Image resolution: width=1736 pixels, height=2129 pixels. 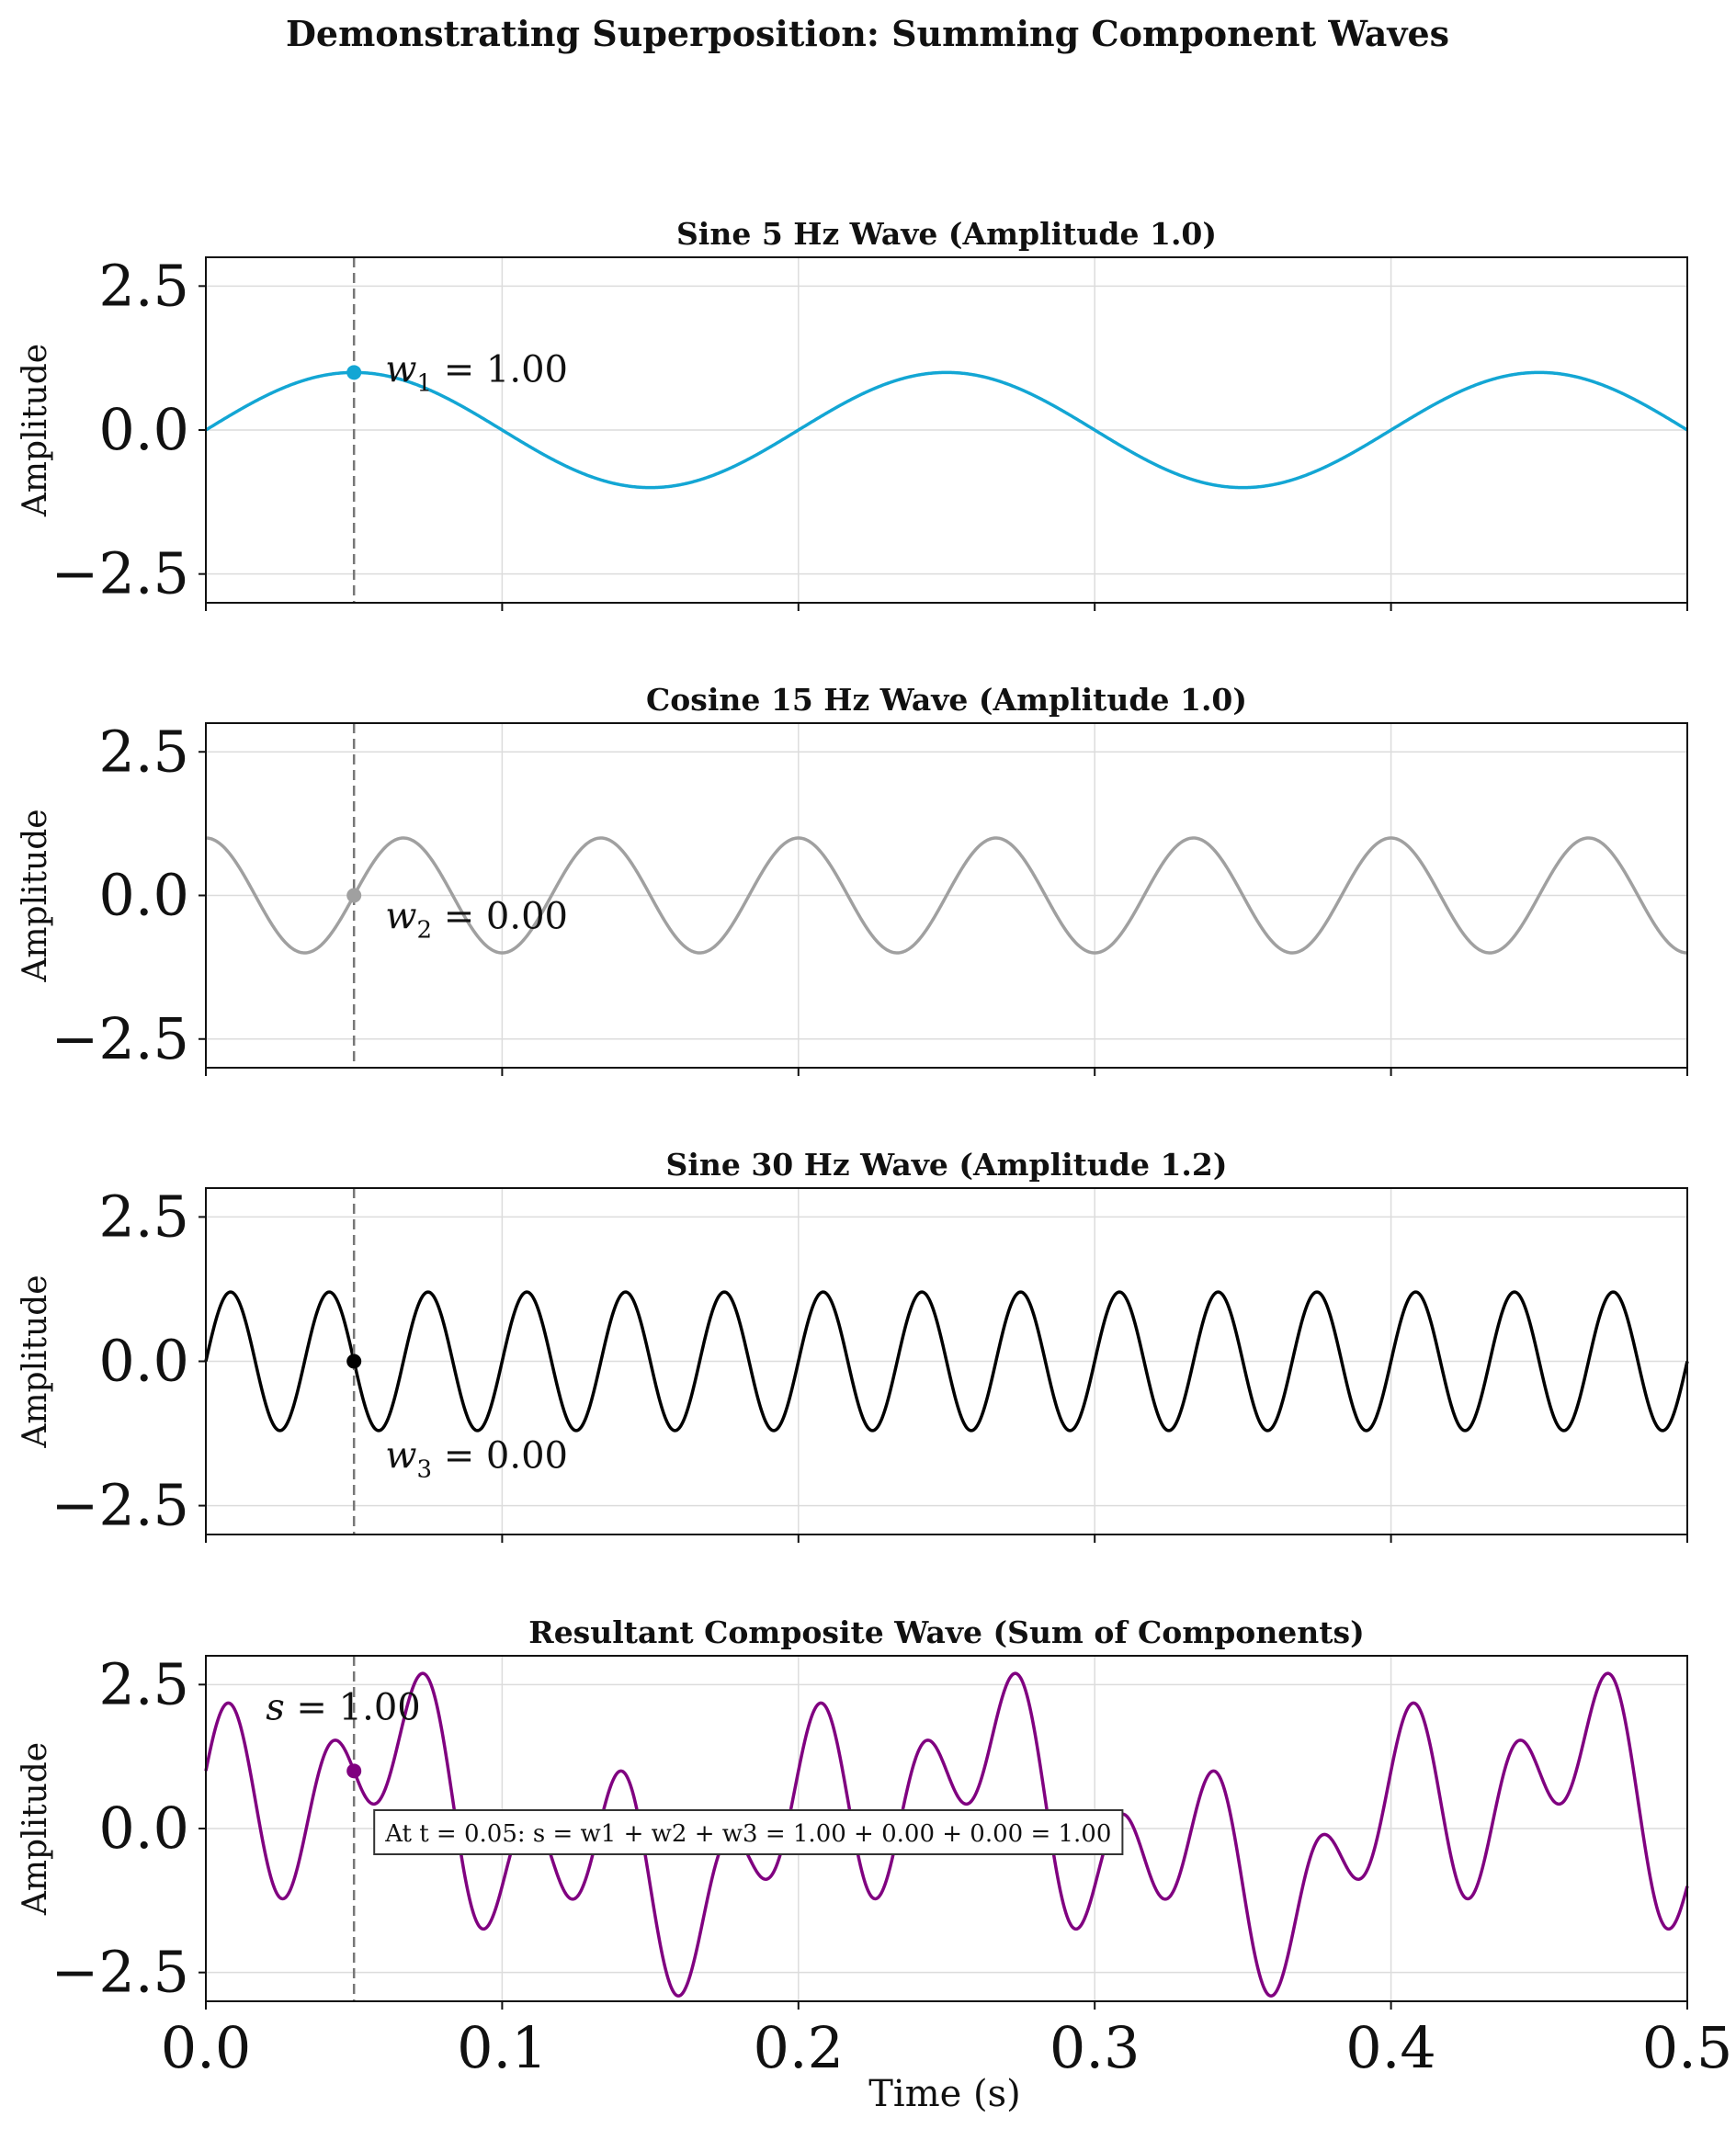 What do you see at coordinates (946, 234) in the screenshot?
I see `subplot-title: Sine 5 Hz Wave (Amplitude 1.0)` at bounding box center [946, 234].